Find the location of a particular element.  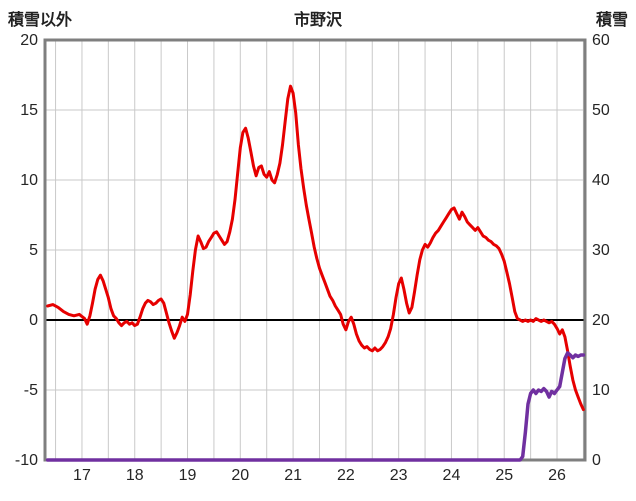

left-axis-title: 積雪以外 is located at coordinates (40, 20).